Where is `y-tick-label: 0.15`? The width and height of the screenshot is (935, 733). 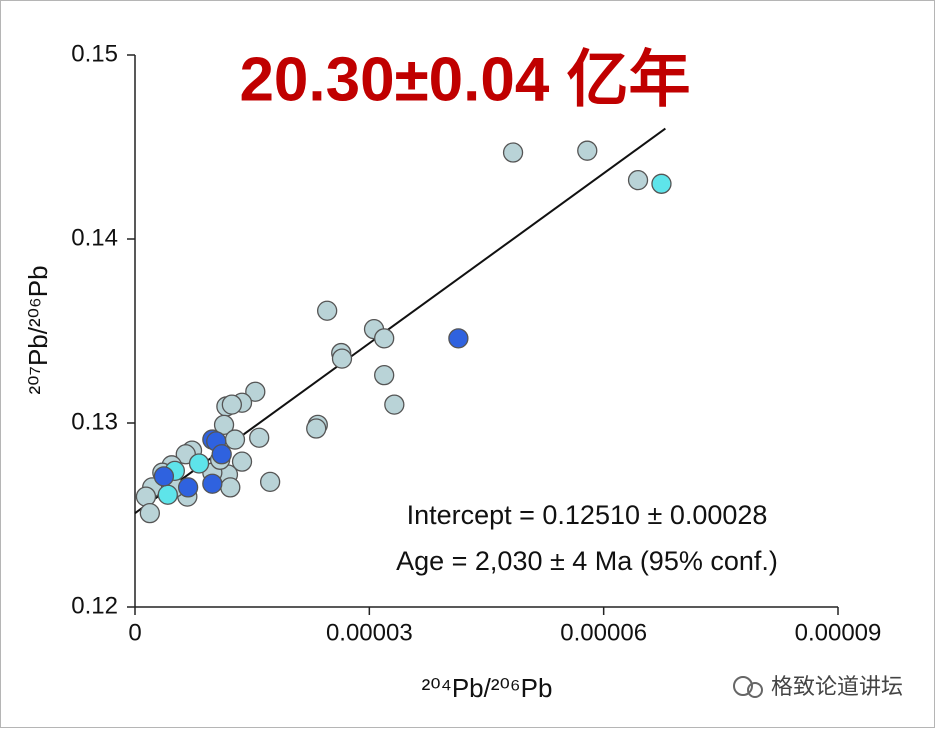
y-tick-label: 0.15 is located at coordinates (94, 53).